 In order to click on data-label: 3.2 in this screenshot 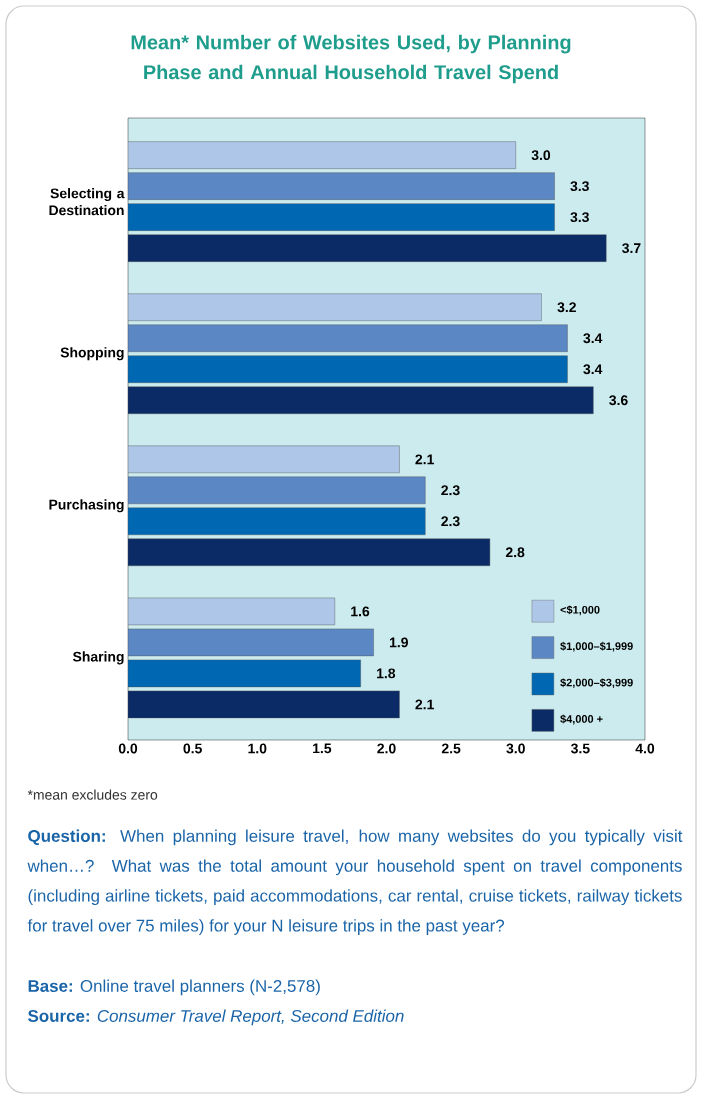, I will do `click(566, 307)`.